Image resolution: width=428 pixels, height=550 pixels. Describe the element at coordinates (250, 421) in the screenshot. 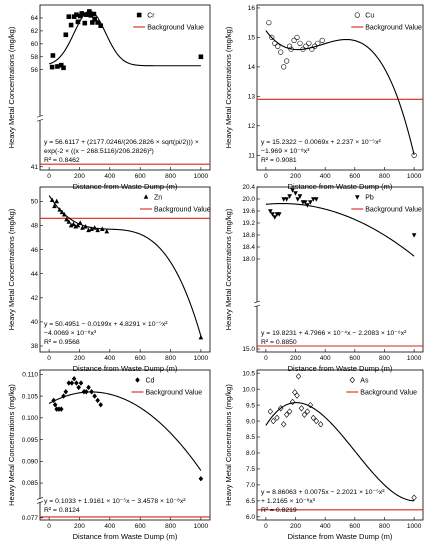

I see `y-tick-label: 9.0` at that location.